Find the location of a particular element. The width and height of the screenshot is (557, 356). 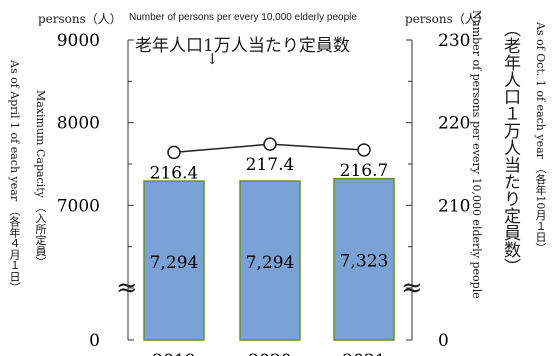

right-tick-label: 0 is located at coordinates (443, 341).